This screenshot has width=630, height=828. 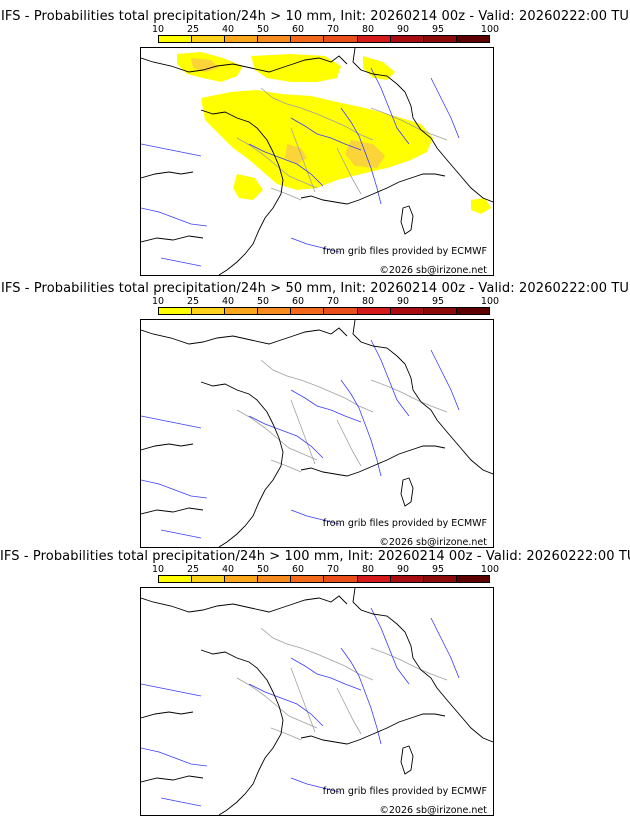 What do you see at coordinates (263, 569) in the screenshot?
I see `colorbar-tick-label: 50` at bounding box center [263, 569].